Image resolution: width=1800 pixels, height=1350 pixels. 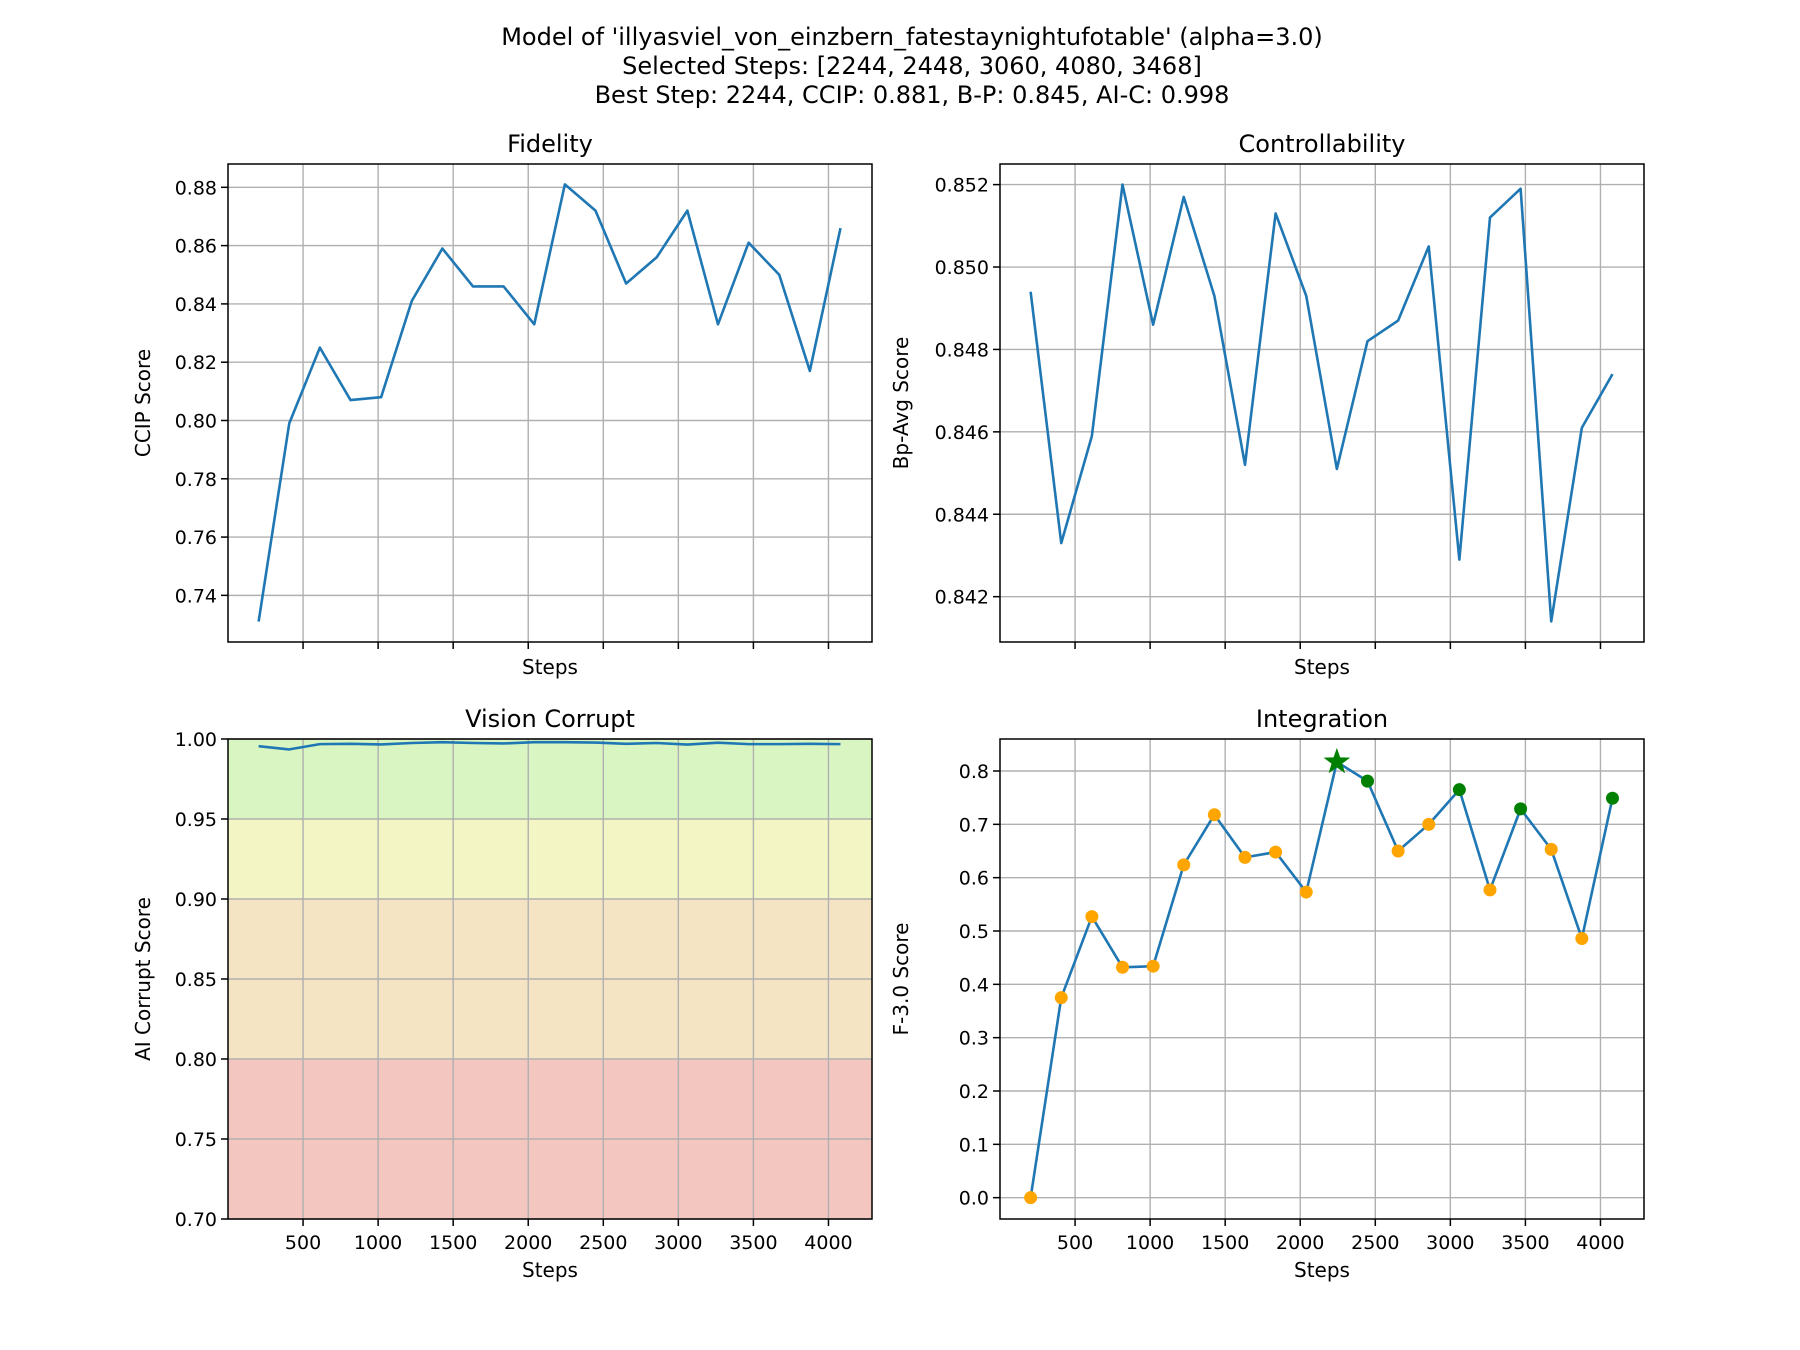 I want to click on vision-corrupt-y-axis-label: AI Corrupt Score, so click(x=143, y=979).